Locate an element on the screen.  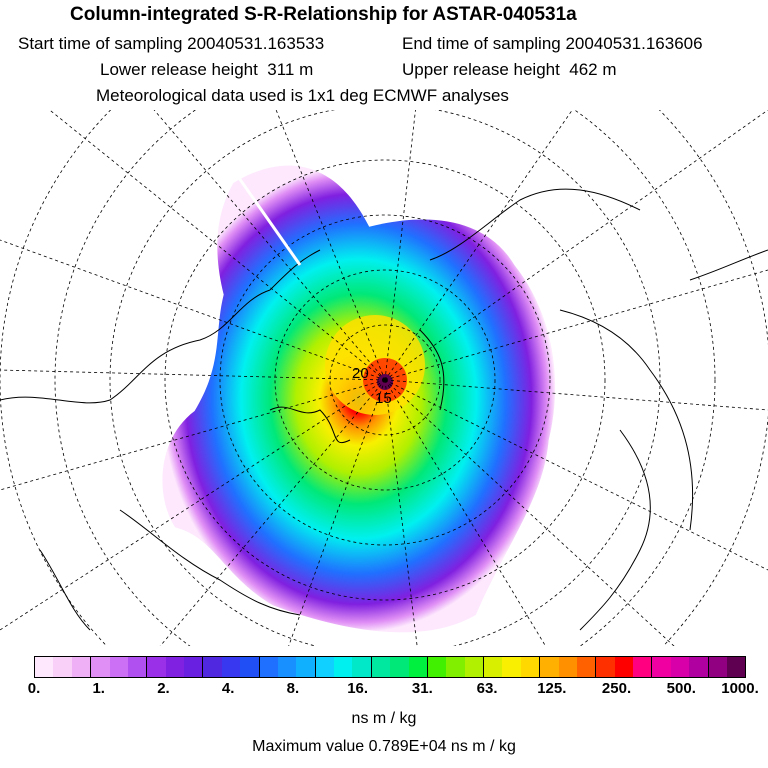
colorbar is located at coordinates (390, 667).